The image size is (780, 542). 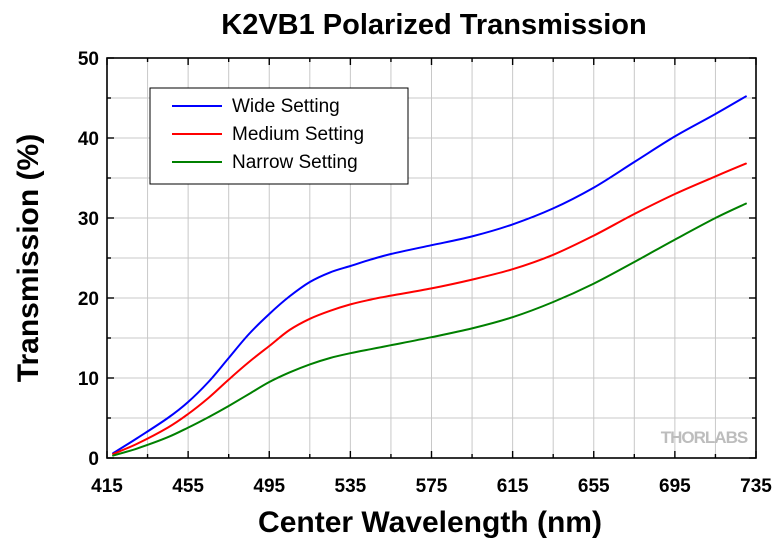 What do you see at coordinates (351, 486) in the screenshot?
I see `x-tick-label: 535` at bounding box center [351, 486].